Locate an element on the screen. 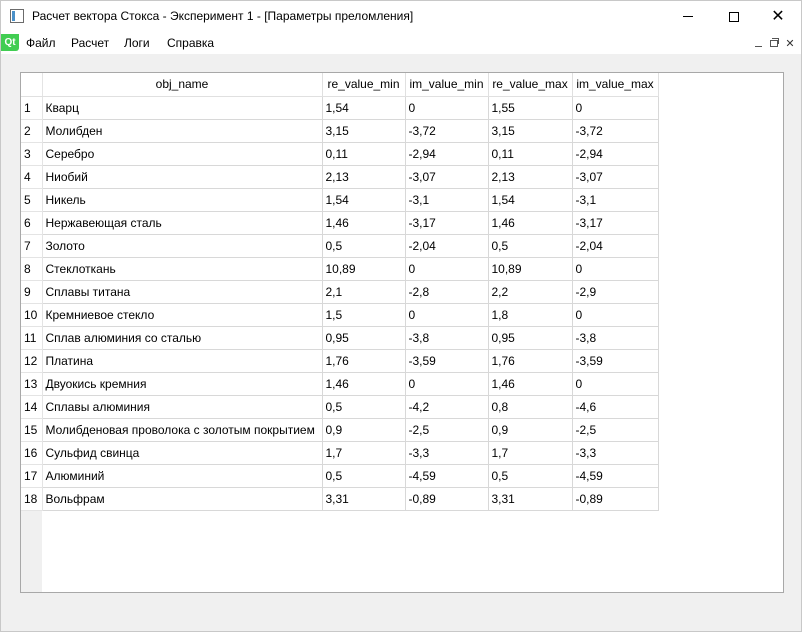 The width and height of the screenshot is (802, 632). qt-logo-icon: Qt is located at coordinates (10, 42).